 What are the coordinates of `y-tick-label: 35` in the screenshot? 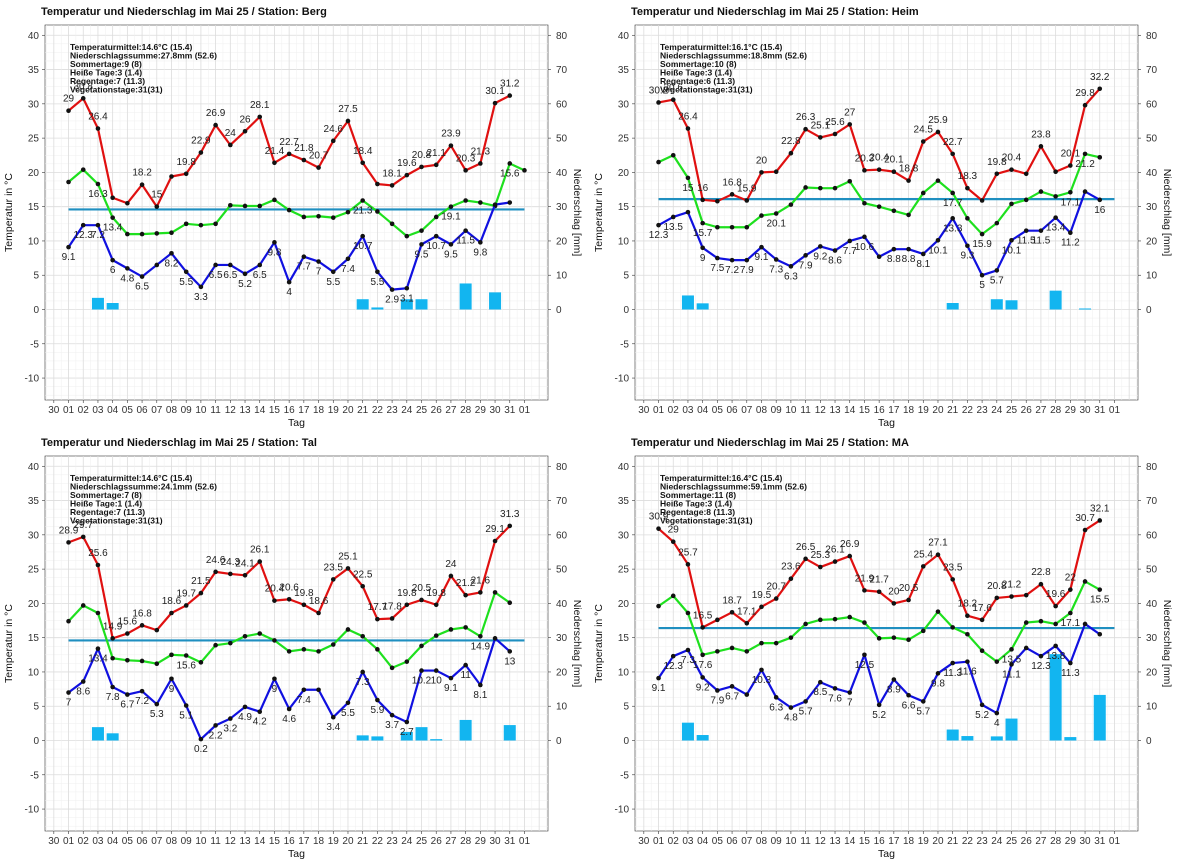 It's located at (624, 70).